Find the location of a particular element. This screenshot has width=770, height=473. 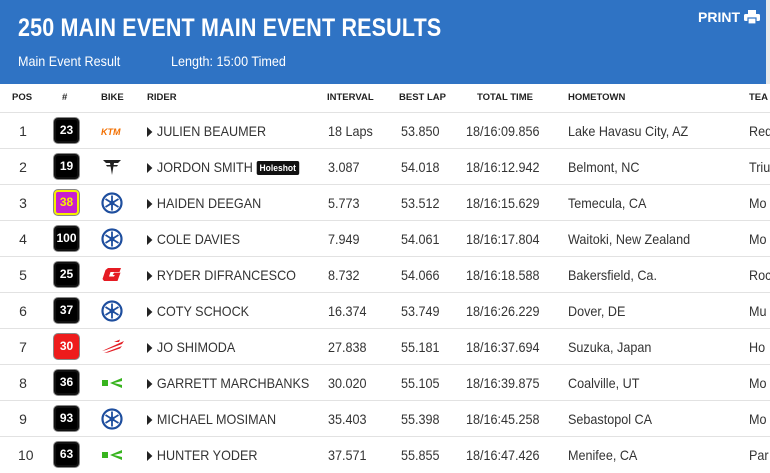

col-team: TEA is located at coordinates (758, 97).